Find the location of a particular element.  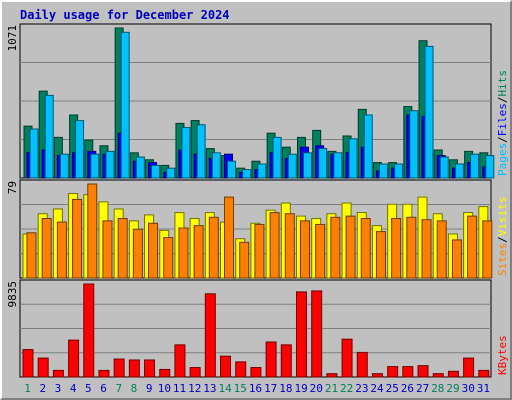

x-tick-label: 10 is located at coordinates (164, 388).